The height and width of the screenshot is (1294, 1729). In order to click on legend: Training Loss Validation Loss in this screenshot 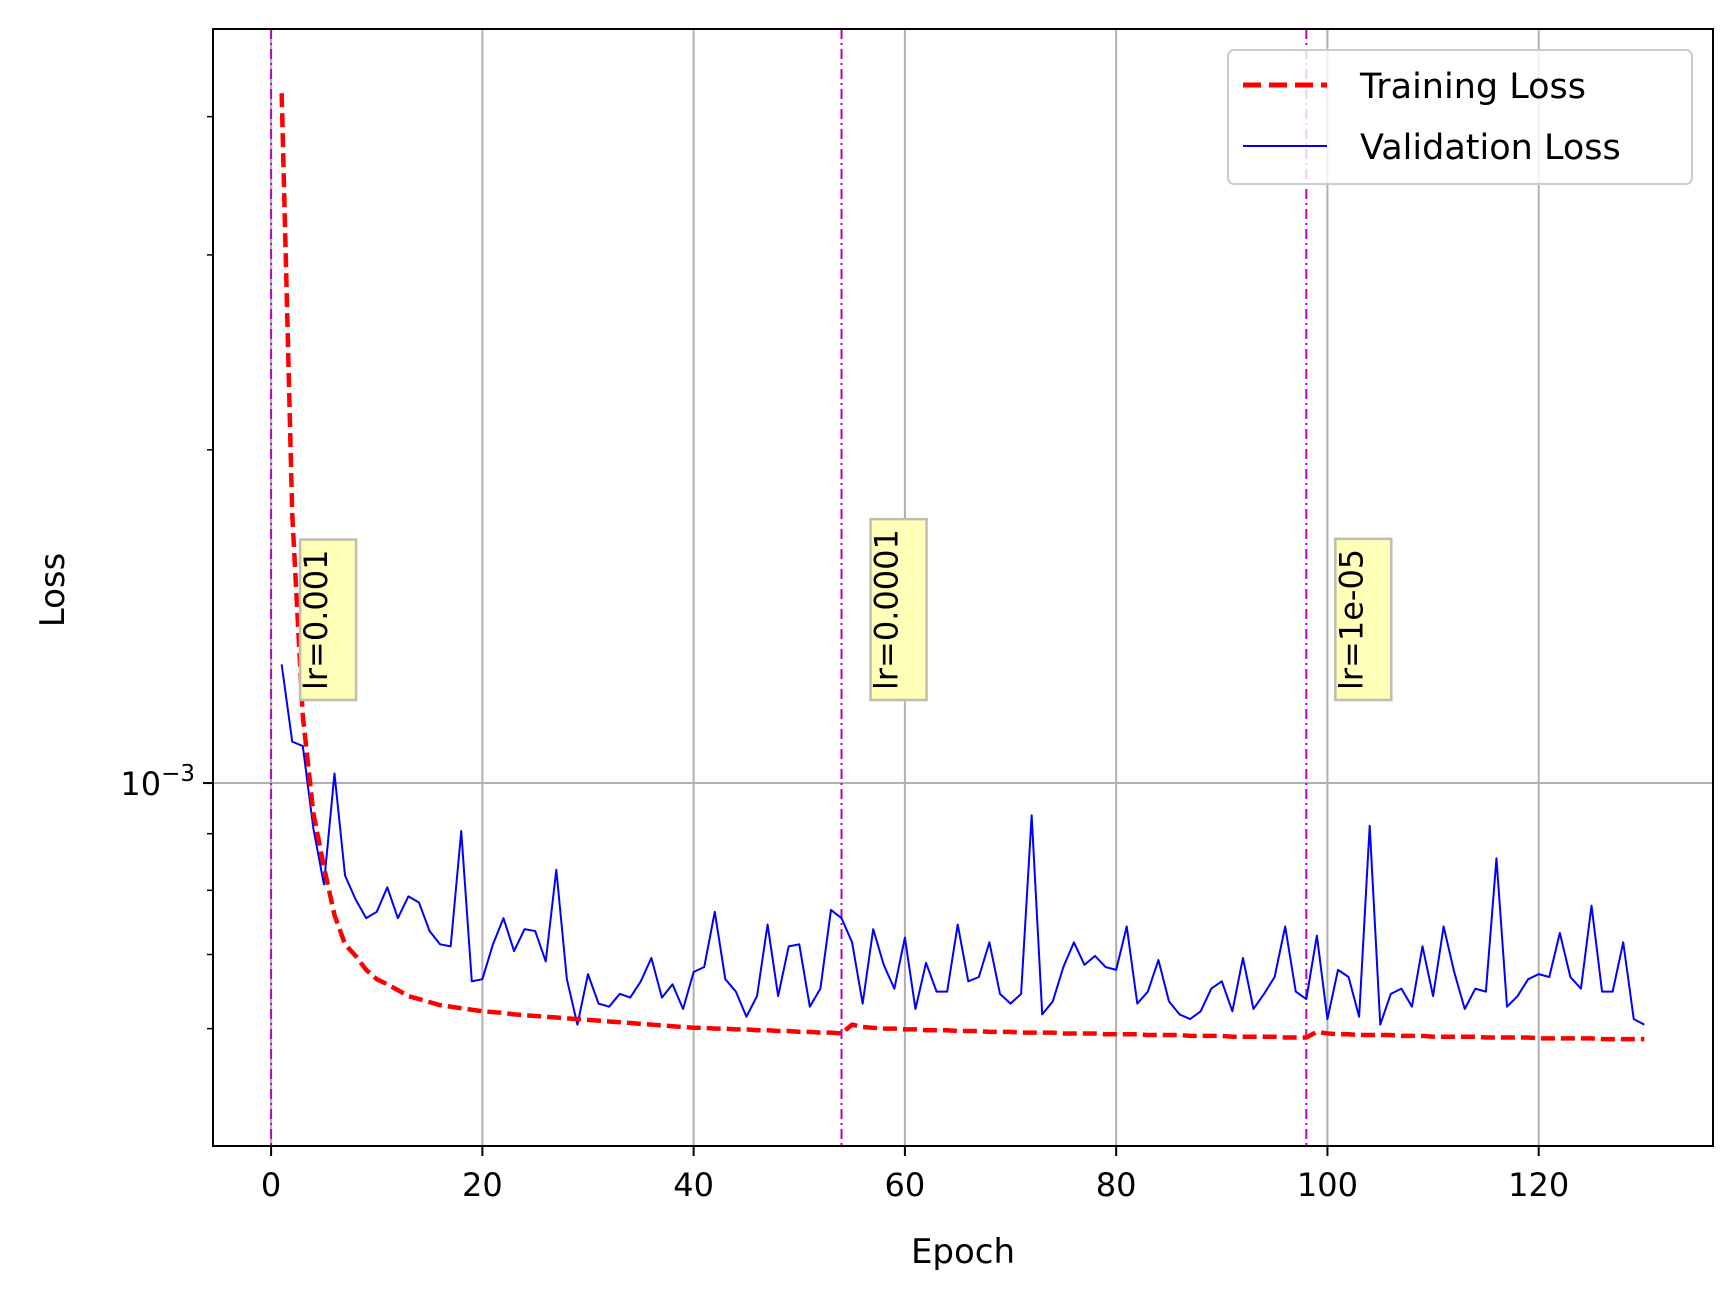, I will do `click(1460, 117)`.